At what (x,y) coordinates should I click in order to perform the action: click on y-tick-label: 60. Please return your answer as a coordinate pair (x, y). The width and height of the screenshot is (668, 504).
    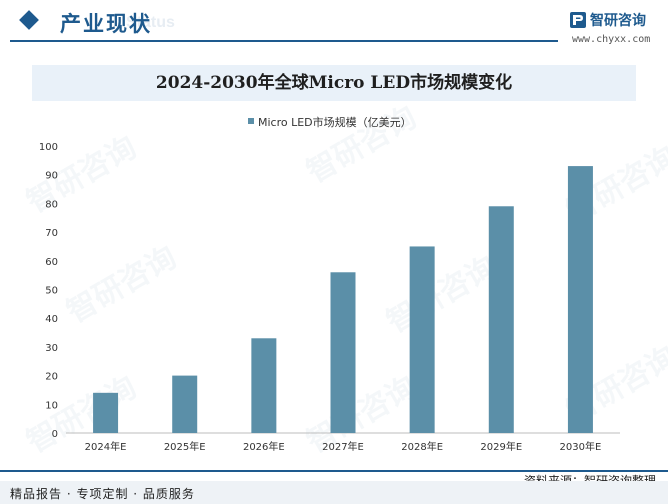
    Looking at the image, I should click on (51, 262).